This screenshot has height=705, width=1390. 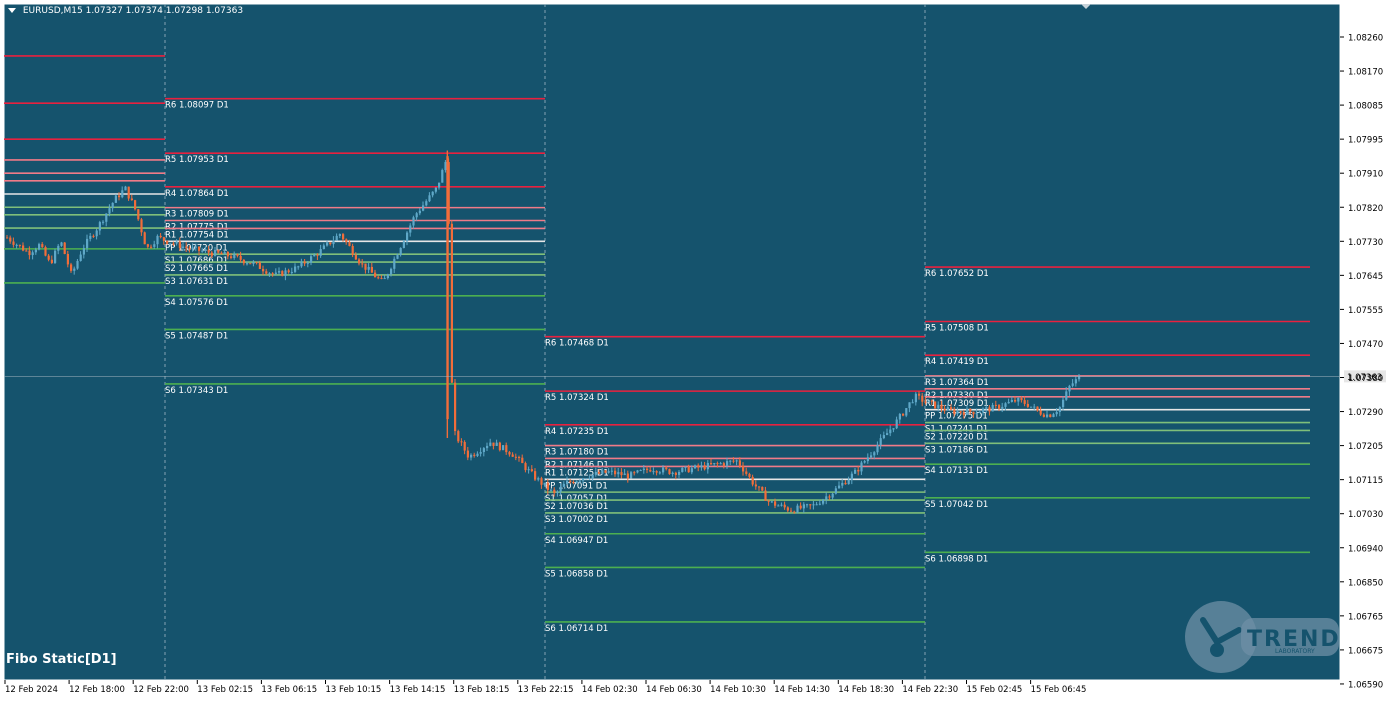 What do you see at coordinates (1365, 583) in the screenshot?
I see `price-tick-label: 1.06850` at bounding box center [1365, 583].